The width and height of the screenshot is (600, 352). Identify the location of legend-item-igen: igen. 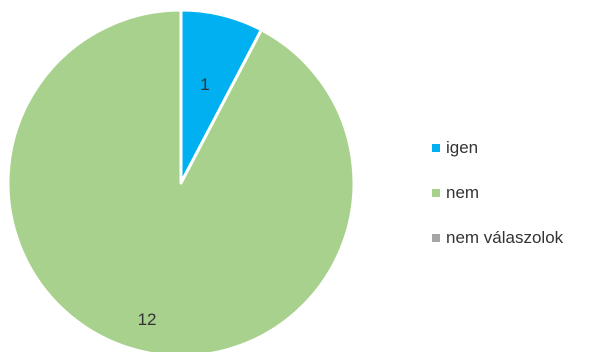
(497, 147).